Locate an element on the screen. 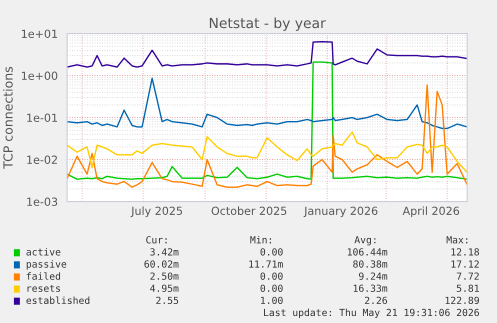 The width and height of the screenshot is (497, 323). y-tick-label: 1e+01 is located at coordinates (40, 34).